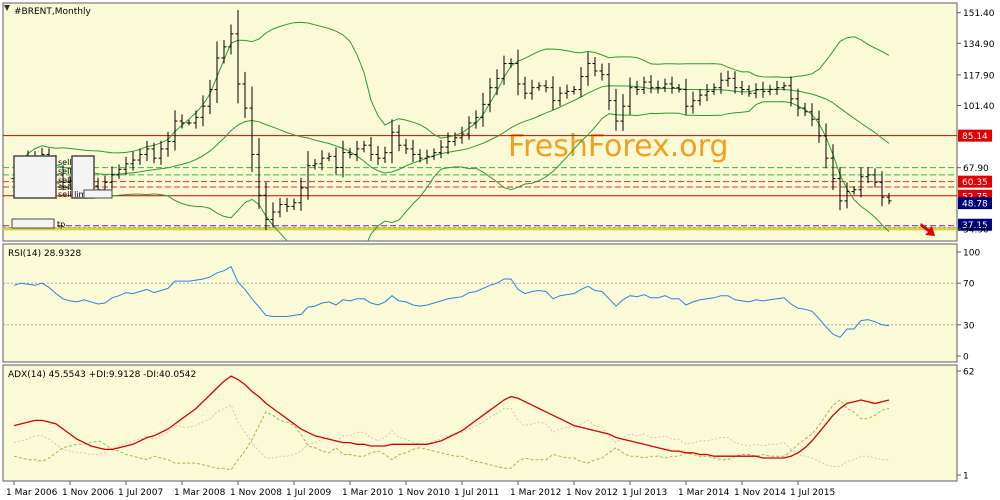 The height and width of the screenshot is (500, 1000). I want to click on minus-di-line, so click(451, 435).